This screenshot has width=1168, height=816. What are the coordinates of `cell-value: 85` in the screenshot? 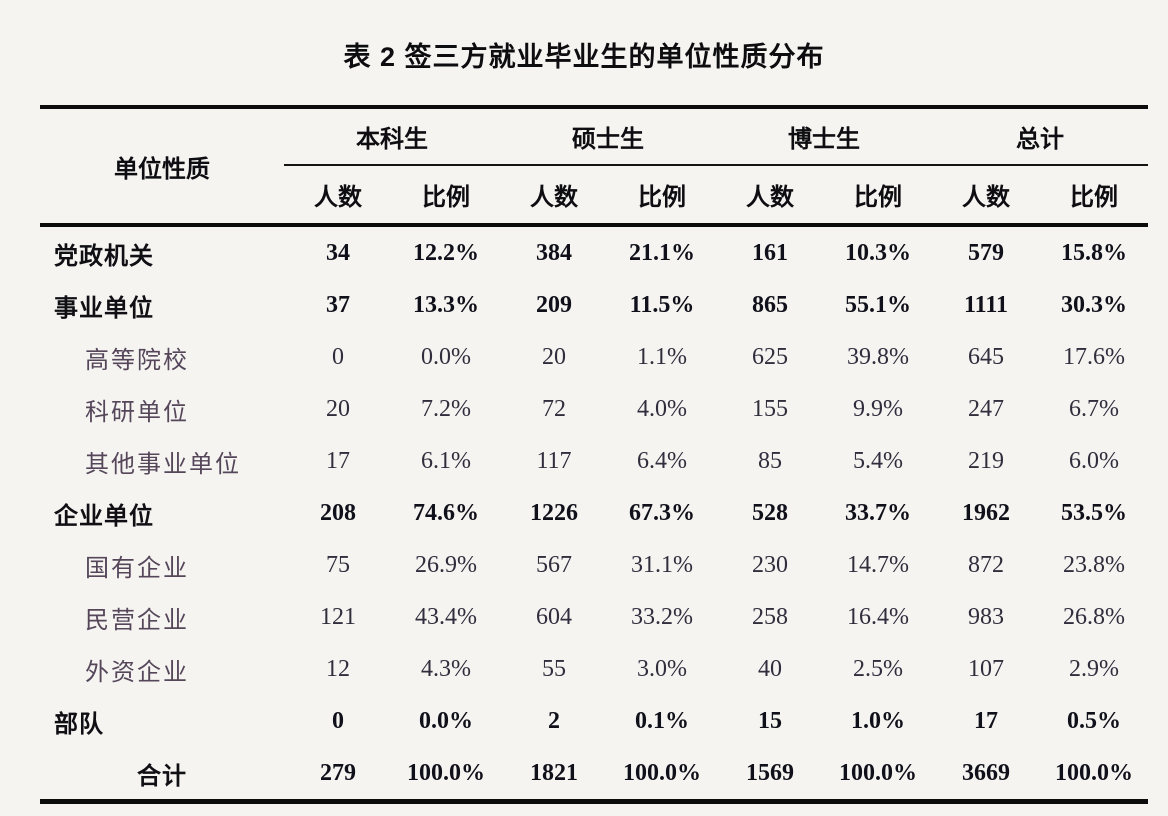 It's located at (770, 460).